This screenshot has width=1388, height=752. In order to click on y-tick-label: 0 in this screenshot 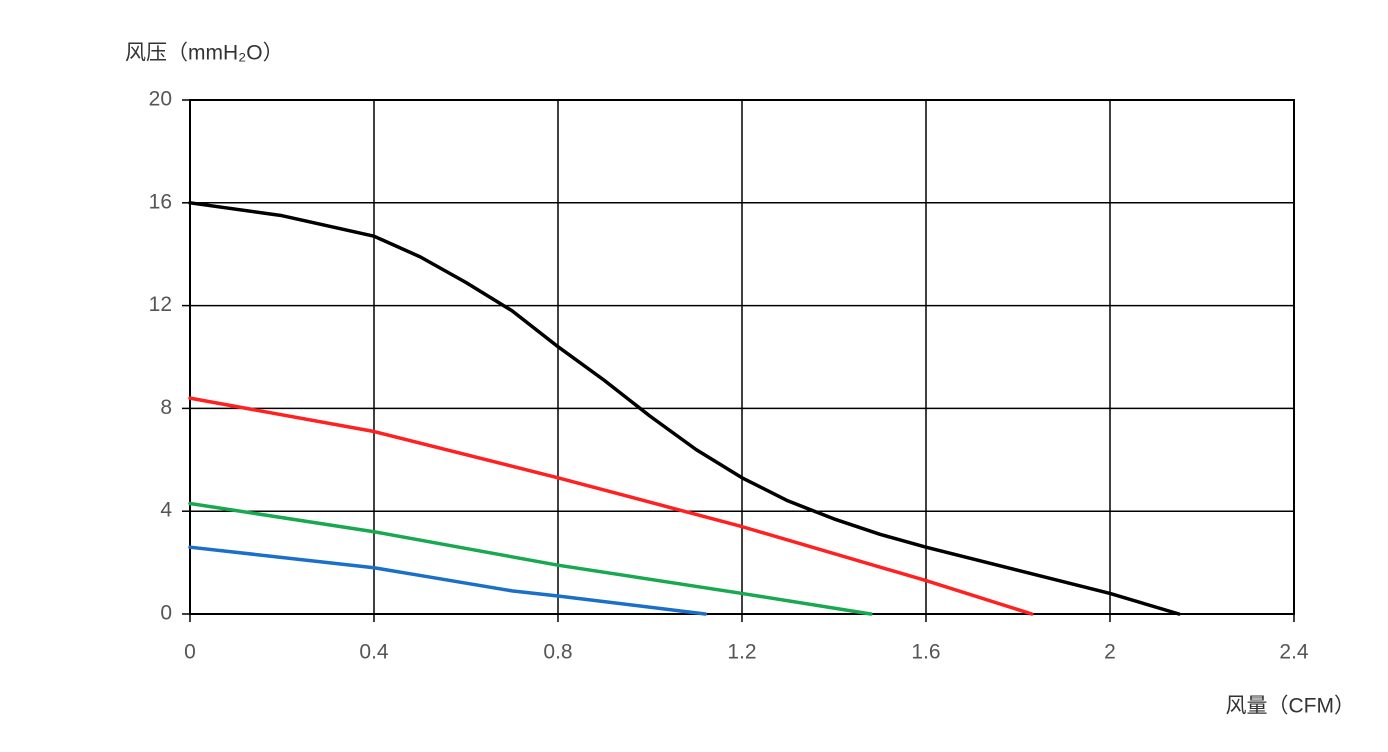, I will do `click(166, 613)`.